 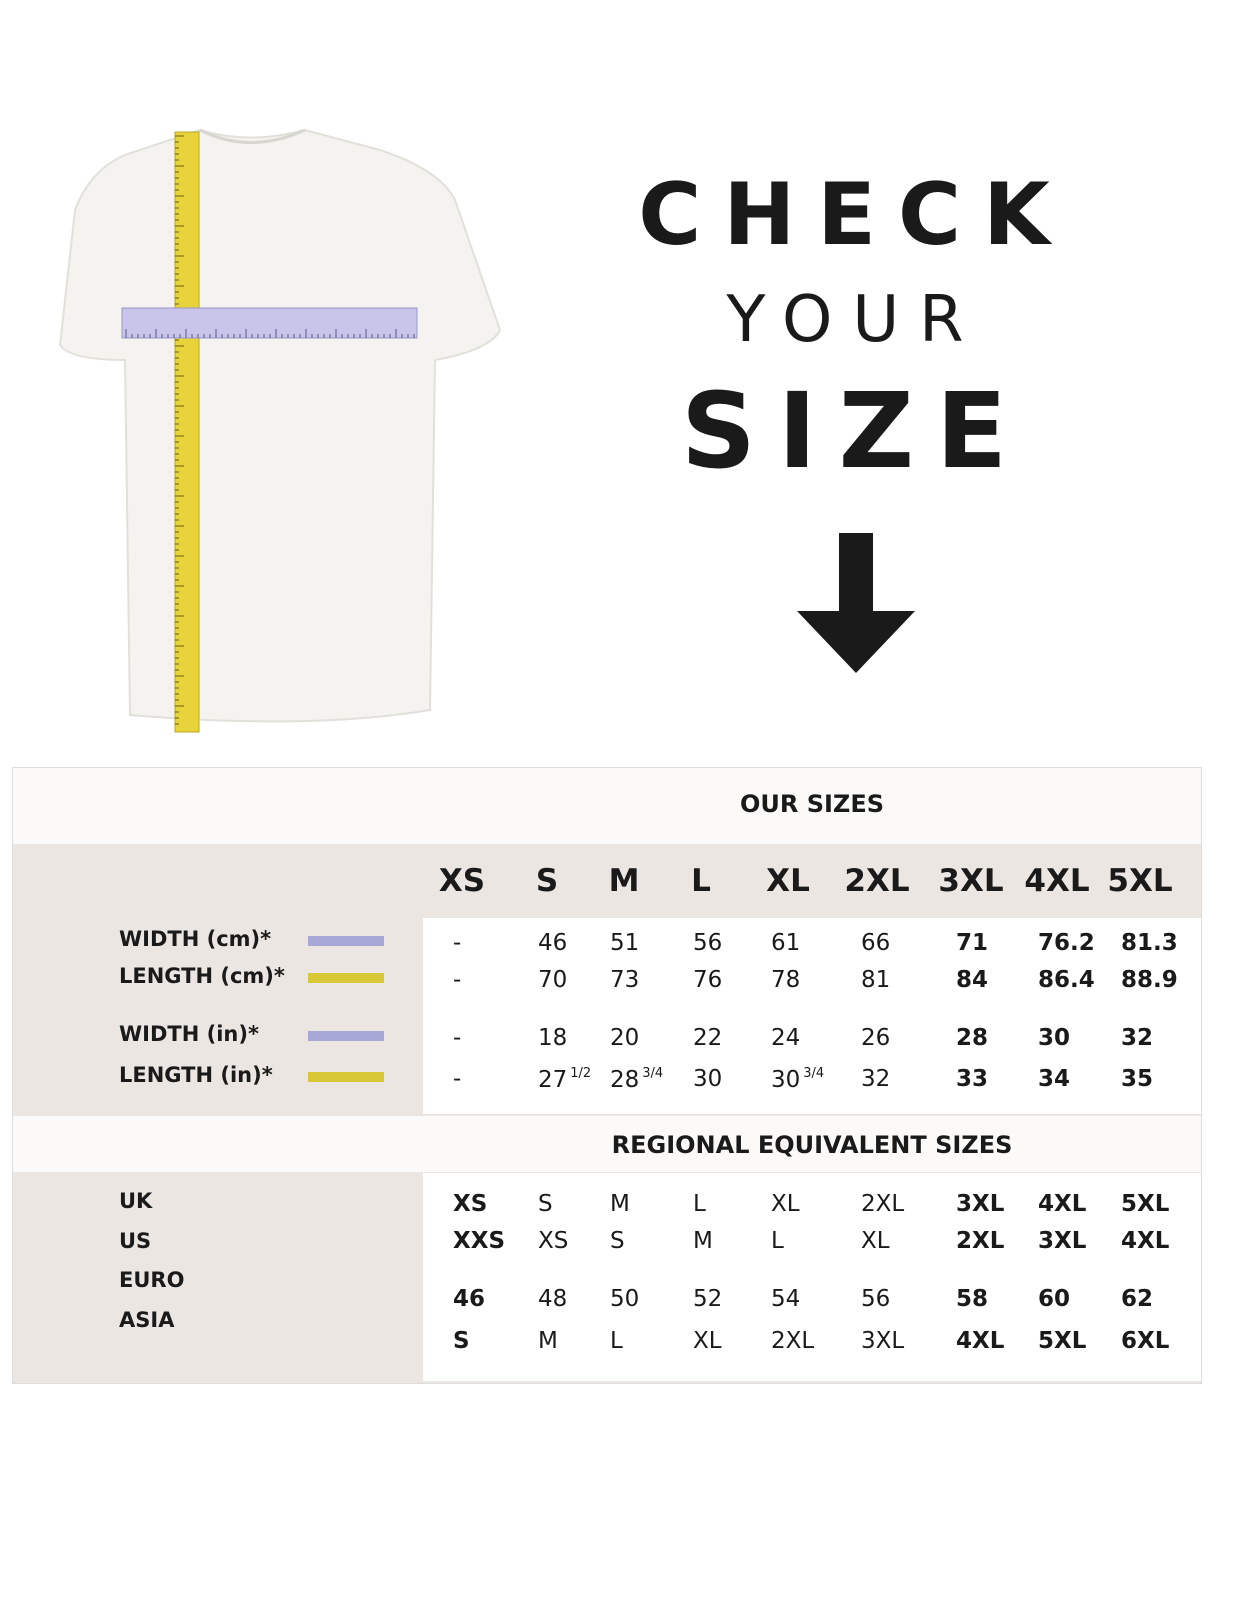 I want to click on headline-your: YOUR, so click(x=855, y=320).